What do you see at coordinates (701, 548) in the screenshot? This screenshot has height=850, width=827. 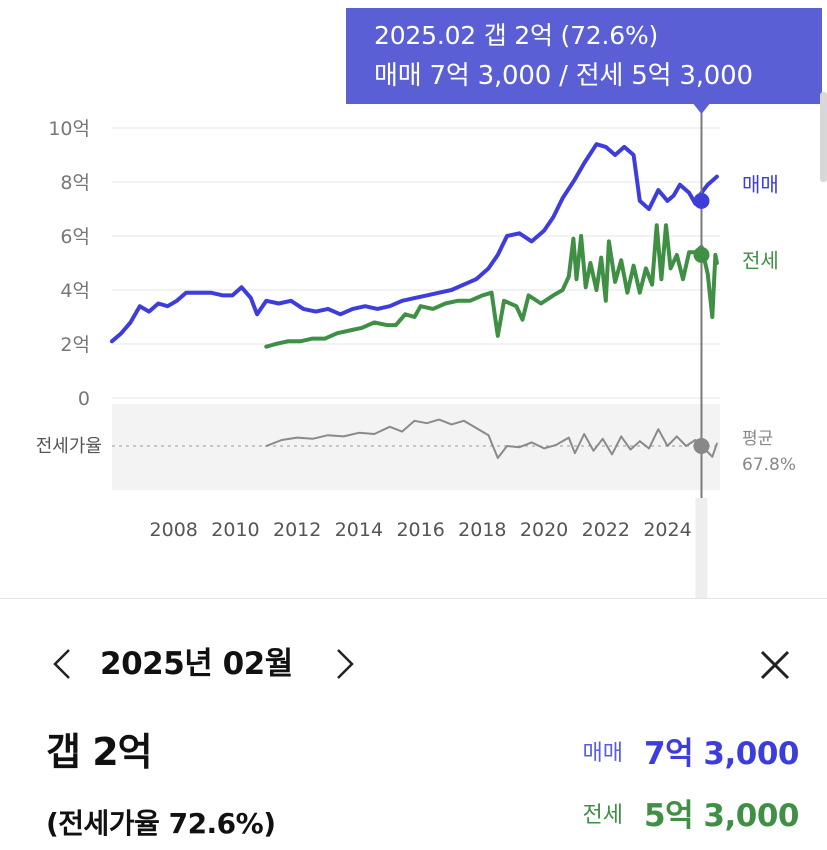 I see `cursor-handle` at bounding box center [701, 548].